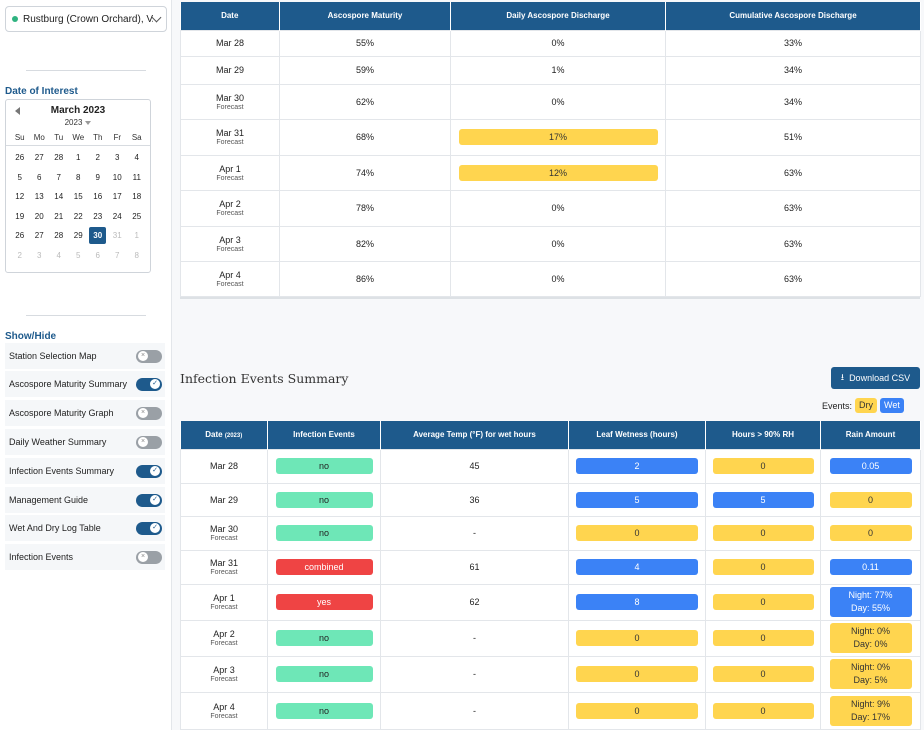 The height and width of the screenshot is (730, 924). I want to click on col-header: Daily Ascospore Discharge, so click(558, 16).